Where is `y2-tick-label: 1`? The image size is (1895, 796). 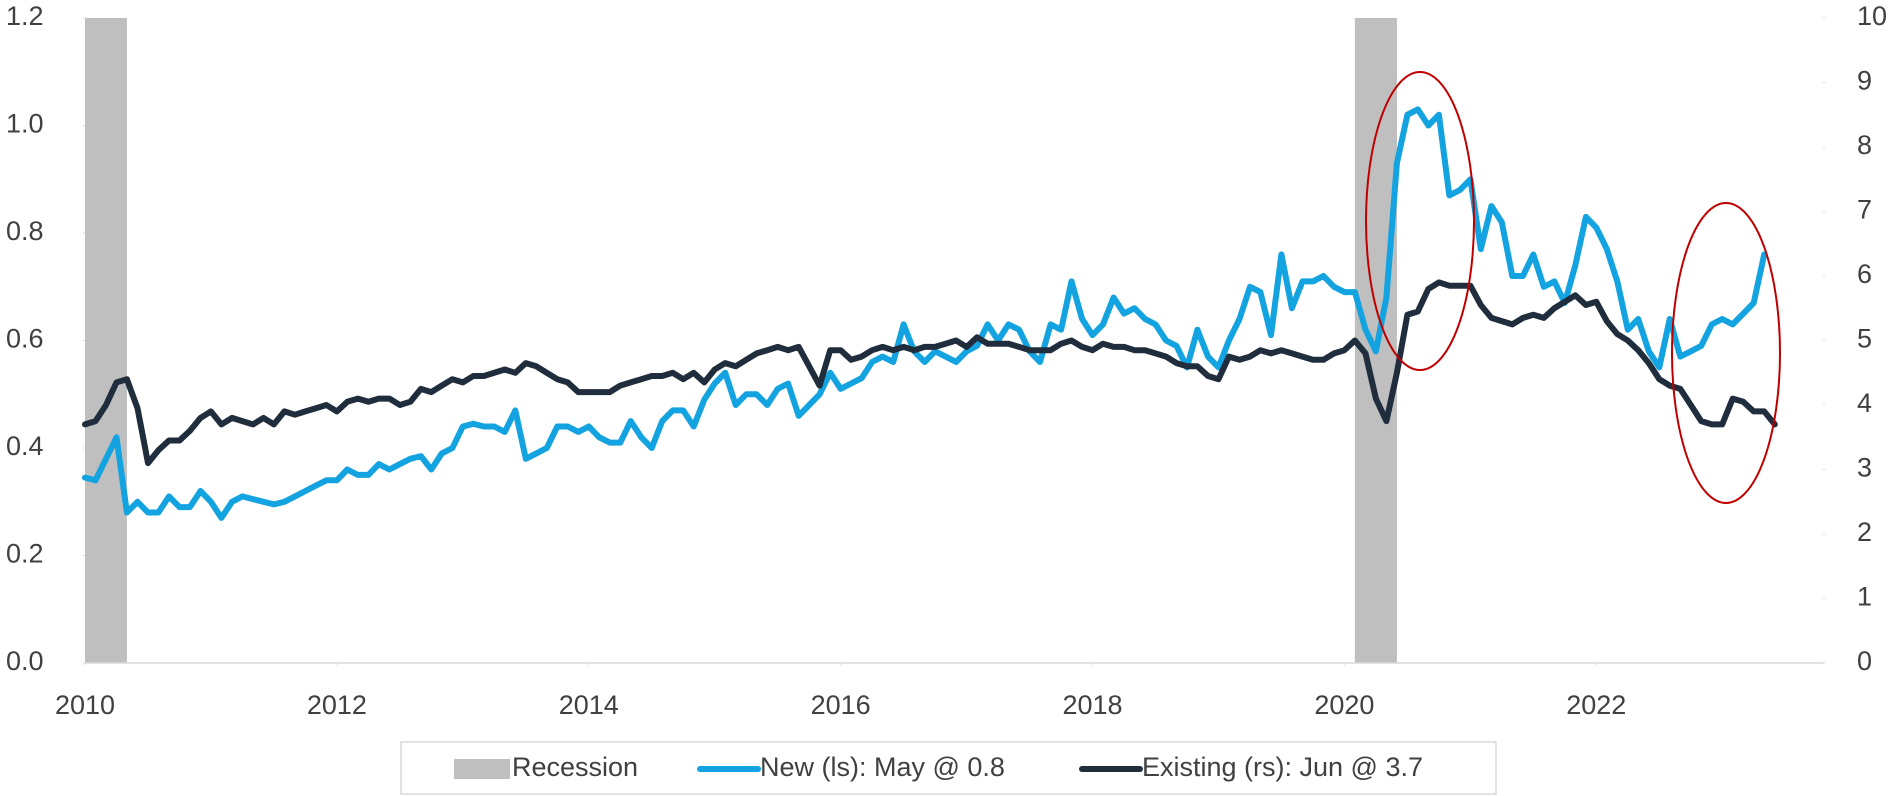
y2-tick-label: 1 is located at coordinates (1864, 597).